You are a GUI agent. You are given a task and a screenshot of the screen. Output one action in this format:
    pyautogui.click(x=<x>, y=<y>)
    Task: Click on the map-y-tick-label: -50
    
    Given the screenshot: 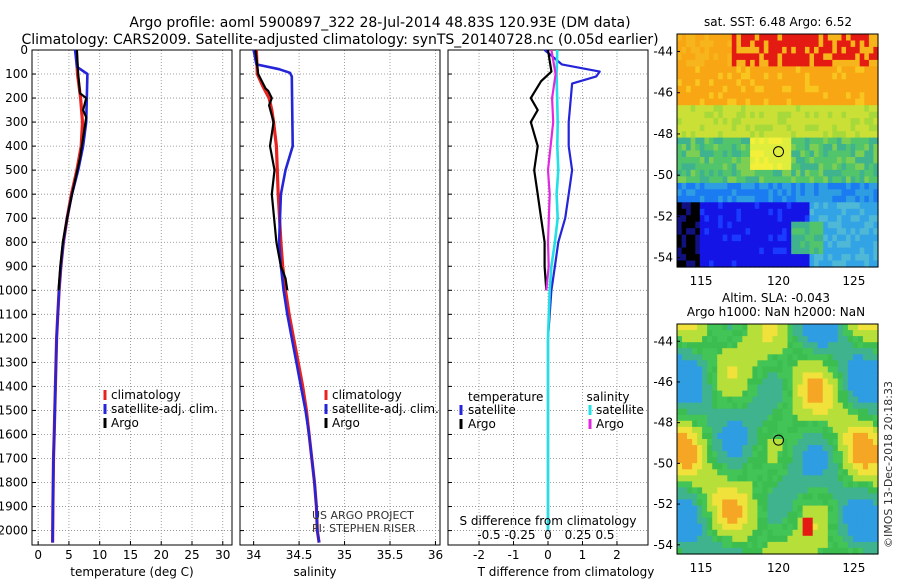 What is the action you would take?
    pyautogui.click(x=663, y=175)
    